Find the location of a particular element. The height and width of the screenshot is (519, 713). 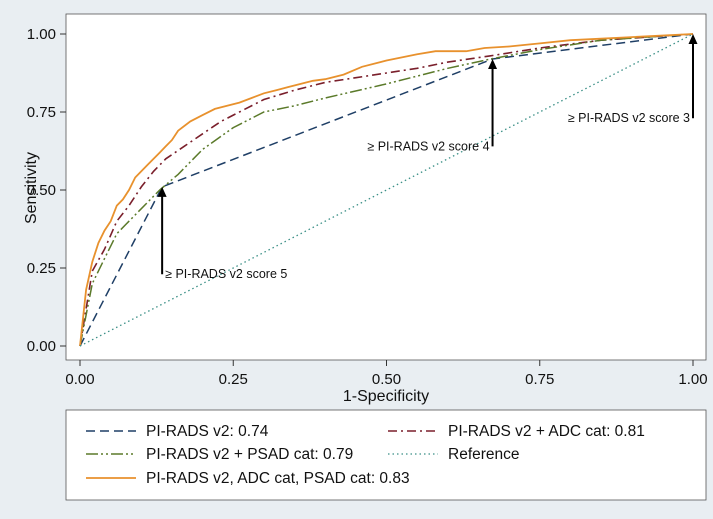

x-axis-title: 1-Specificity is located at coordinates (386, 396).